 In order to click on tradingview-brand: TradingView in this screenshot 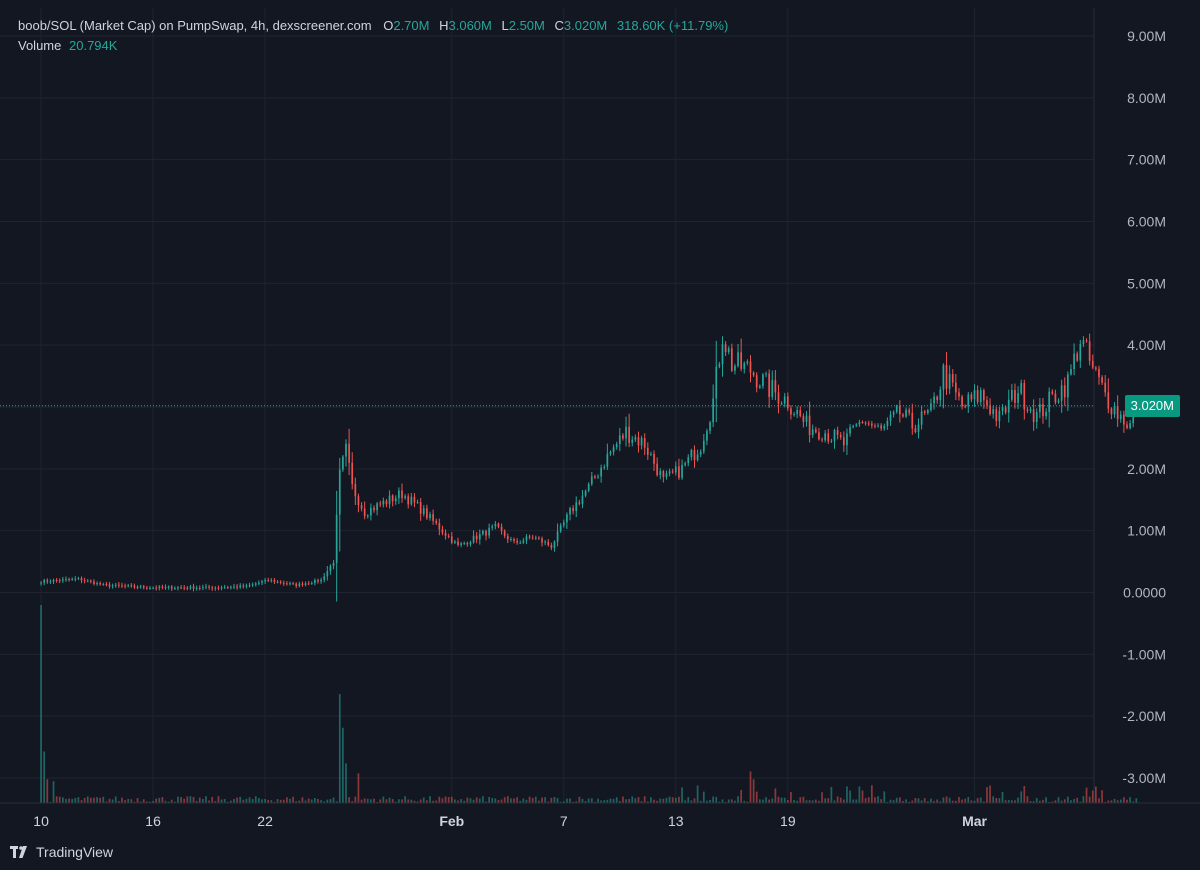, I will do `click(61, 852)`.